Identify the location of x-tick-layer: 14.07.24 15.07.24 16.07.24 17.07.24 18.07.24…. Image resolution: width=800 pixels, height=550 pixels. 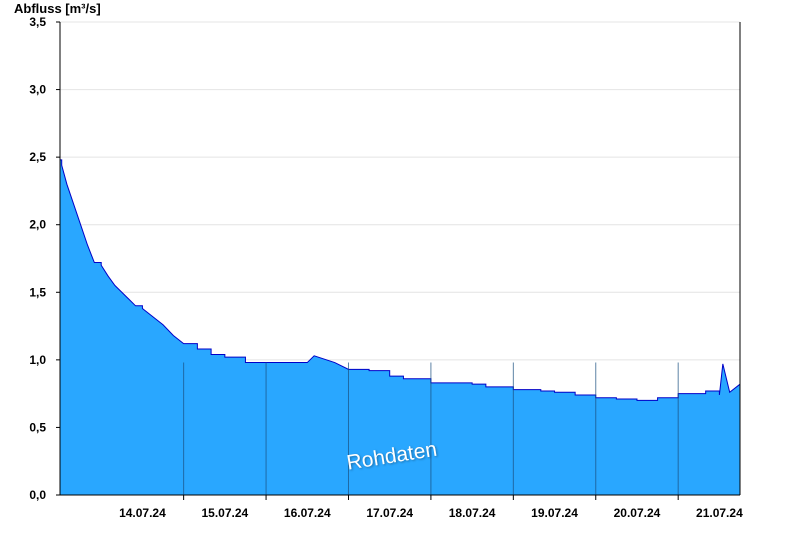
(431, 513).